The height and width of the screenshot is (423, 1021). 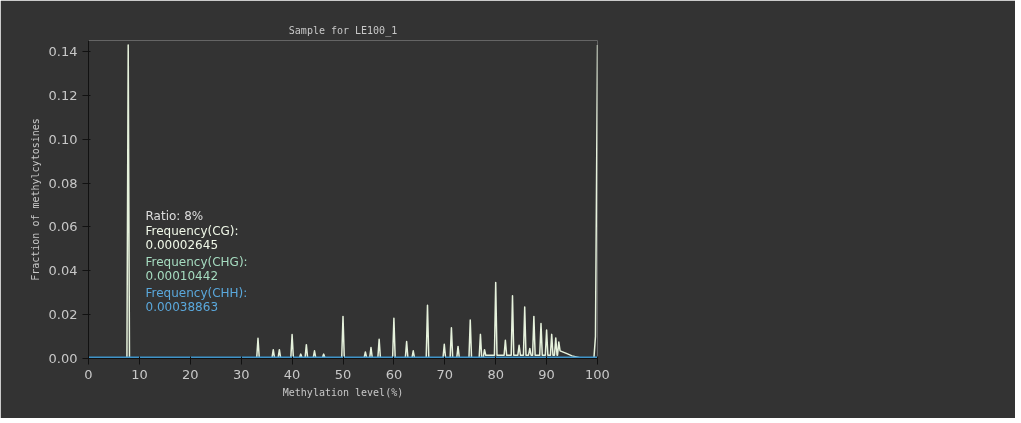 What do you see at coordinates (597, 374) in the screenshot?
I see `x-tick-label: 100` at bounding box center [597, 374].